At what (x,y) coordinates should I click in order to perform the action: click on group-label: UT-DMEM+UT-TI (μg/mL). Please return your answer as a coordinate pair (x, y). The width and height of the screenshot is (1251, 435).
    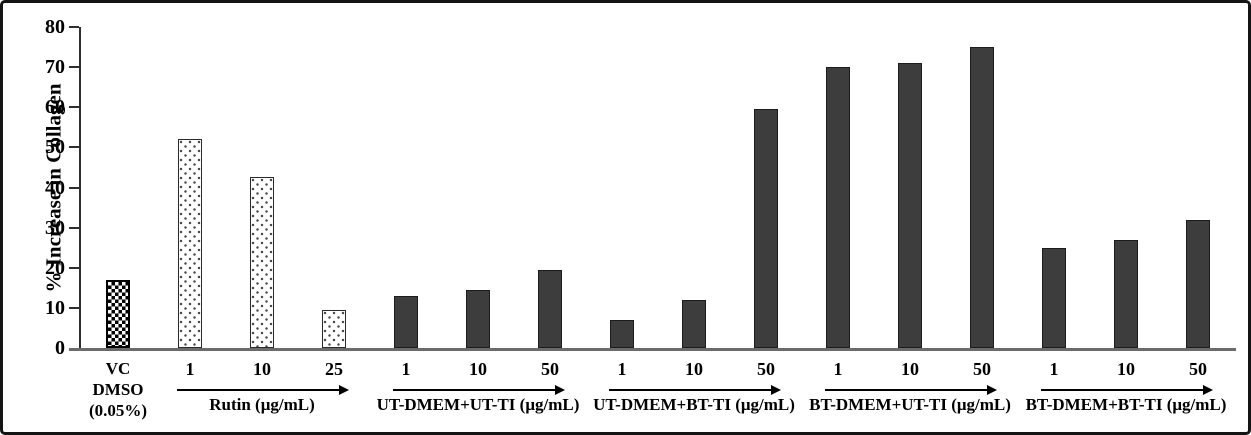
    Looking at the image, I should click on (478, 404).